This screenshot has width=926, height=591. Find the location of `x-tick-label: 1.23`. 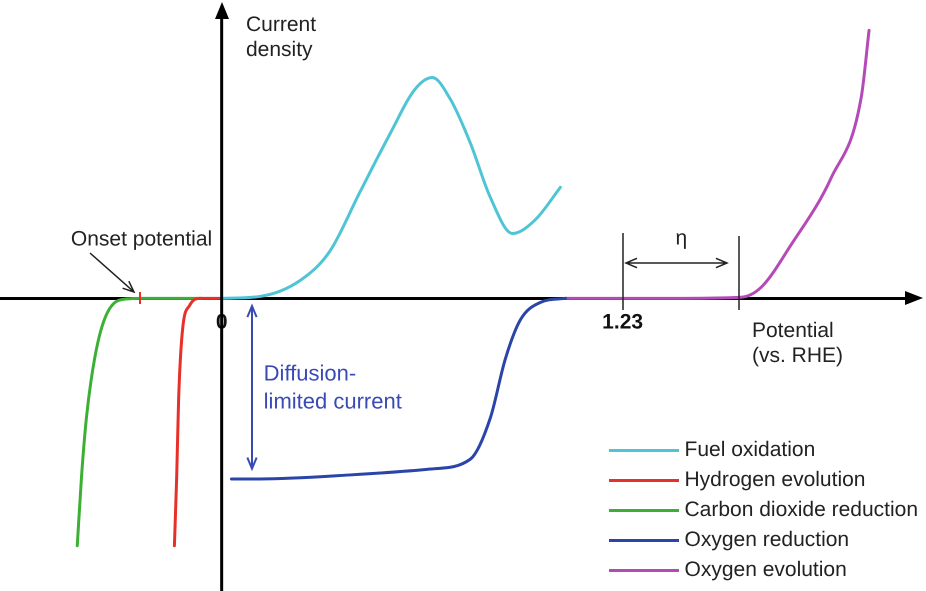

x-tick-label: 1.23 is located at coordinates (623, 322).